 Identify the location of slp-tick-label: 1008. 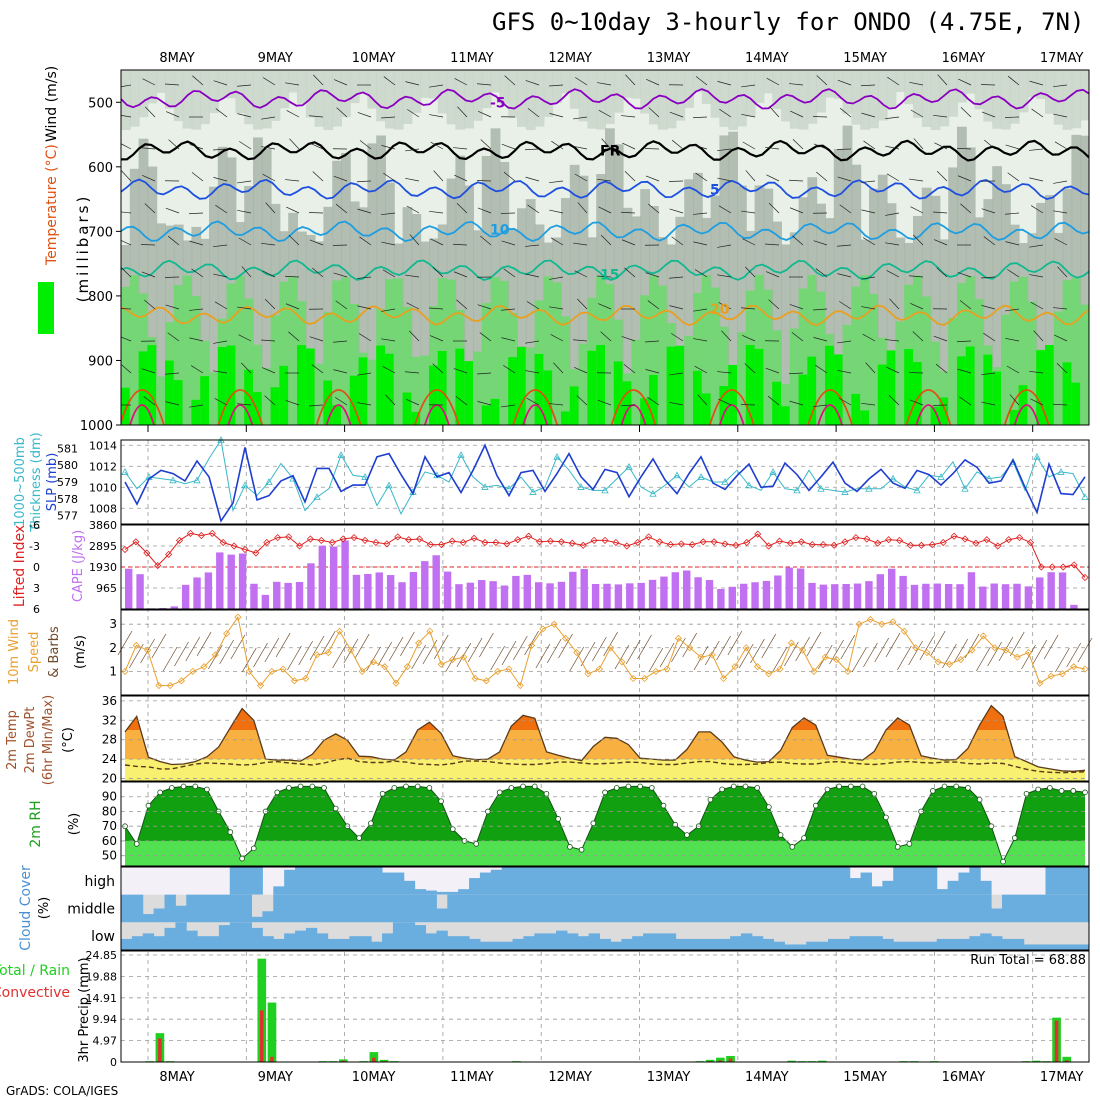
(103, 508).